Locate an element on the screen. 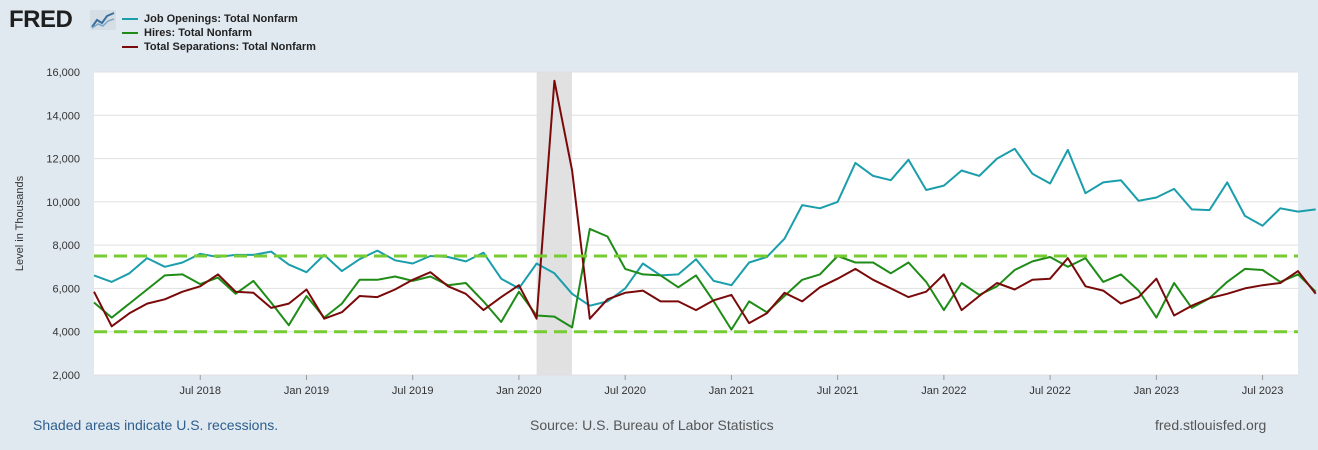  legend-swatch-job-openings is located at coordinates (130, 19).